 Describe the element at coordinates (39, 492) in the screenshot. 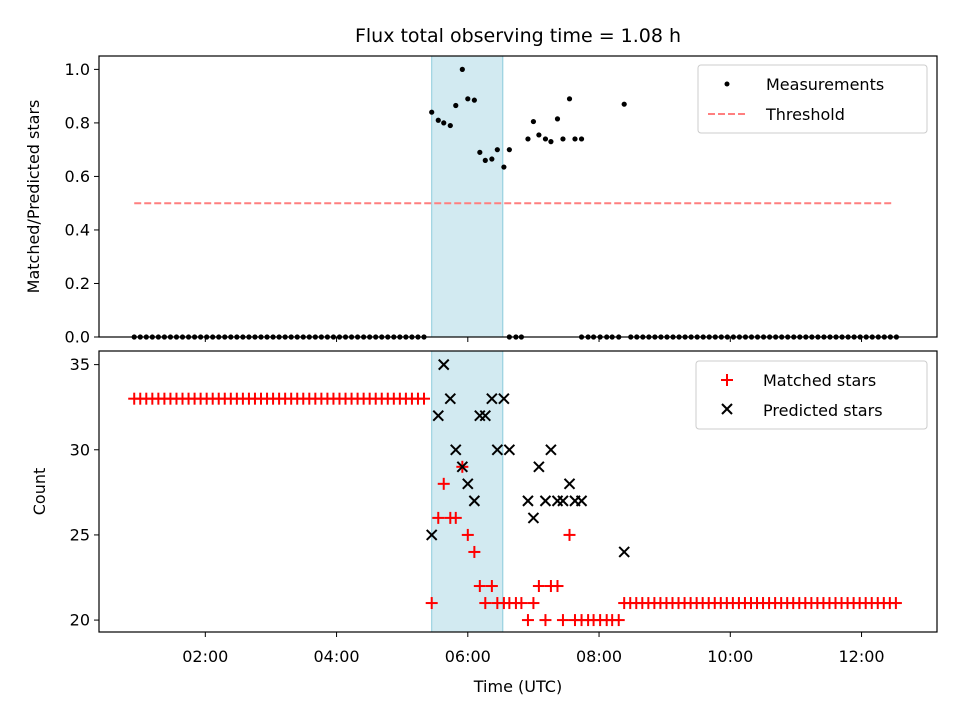

I see `bottom-y-axis-label: Count` at that location.